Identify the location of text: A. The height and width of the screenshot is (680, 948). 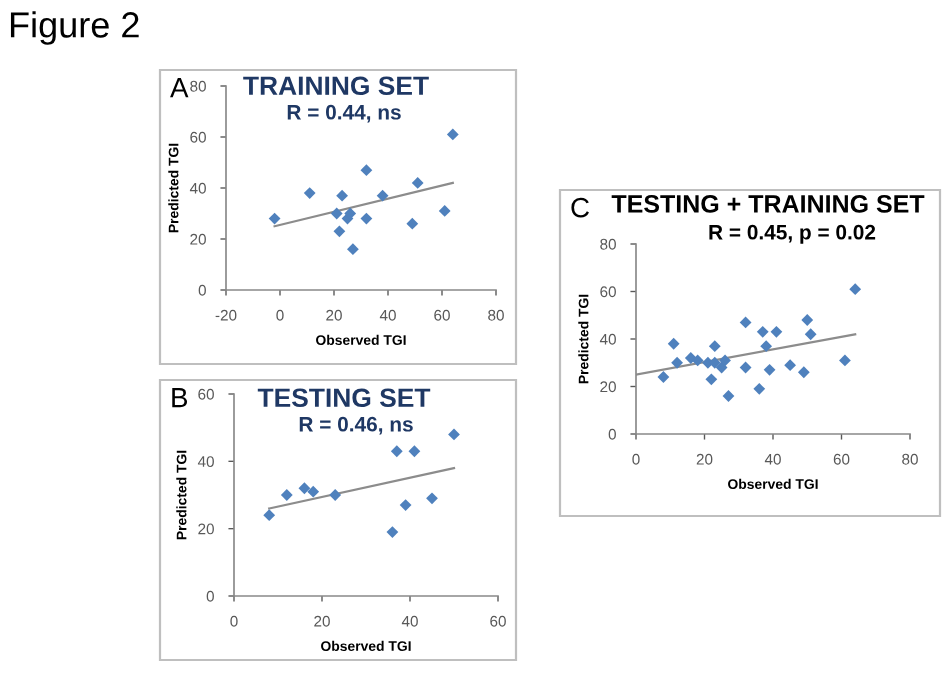
(179, 88).